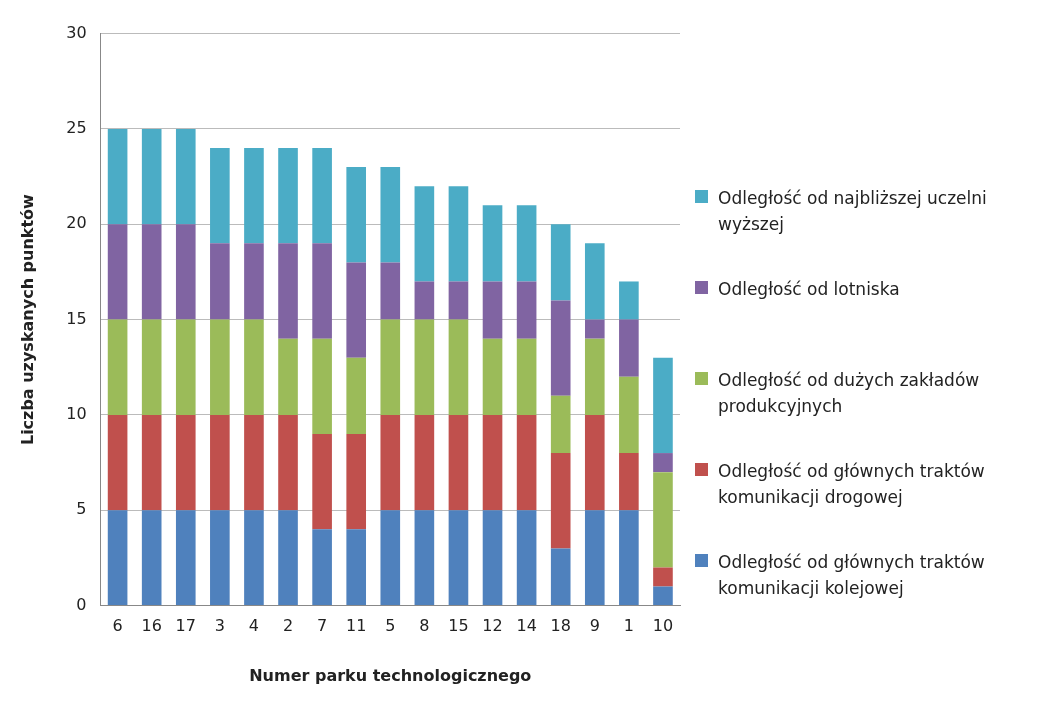 This screenshot has width=1051, height=709. I want to click on x-tick-label: 10, so click(663, 626).